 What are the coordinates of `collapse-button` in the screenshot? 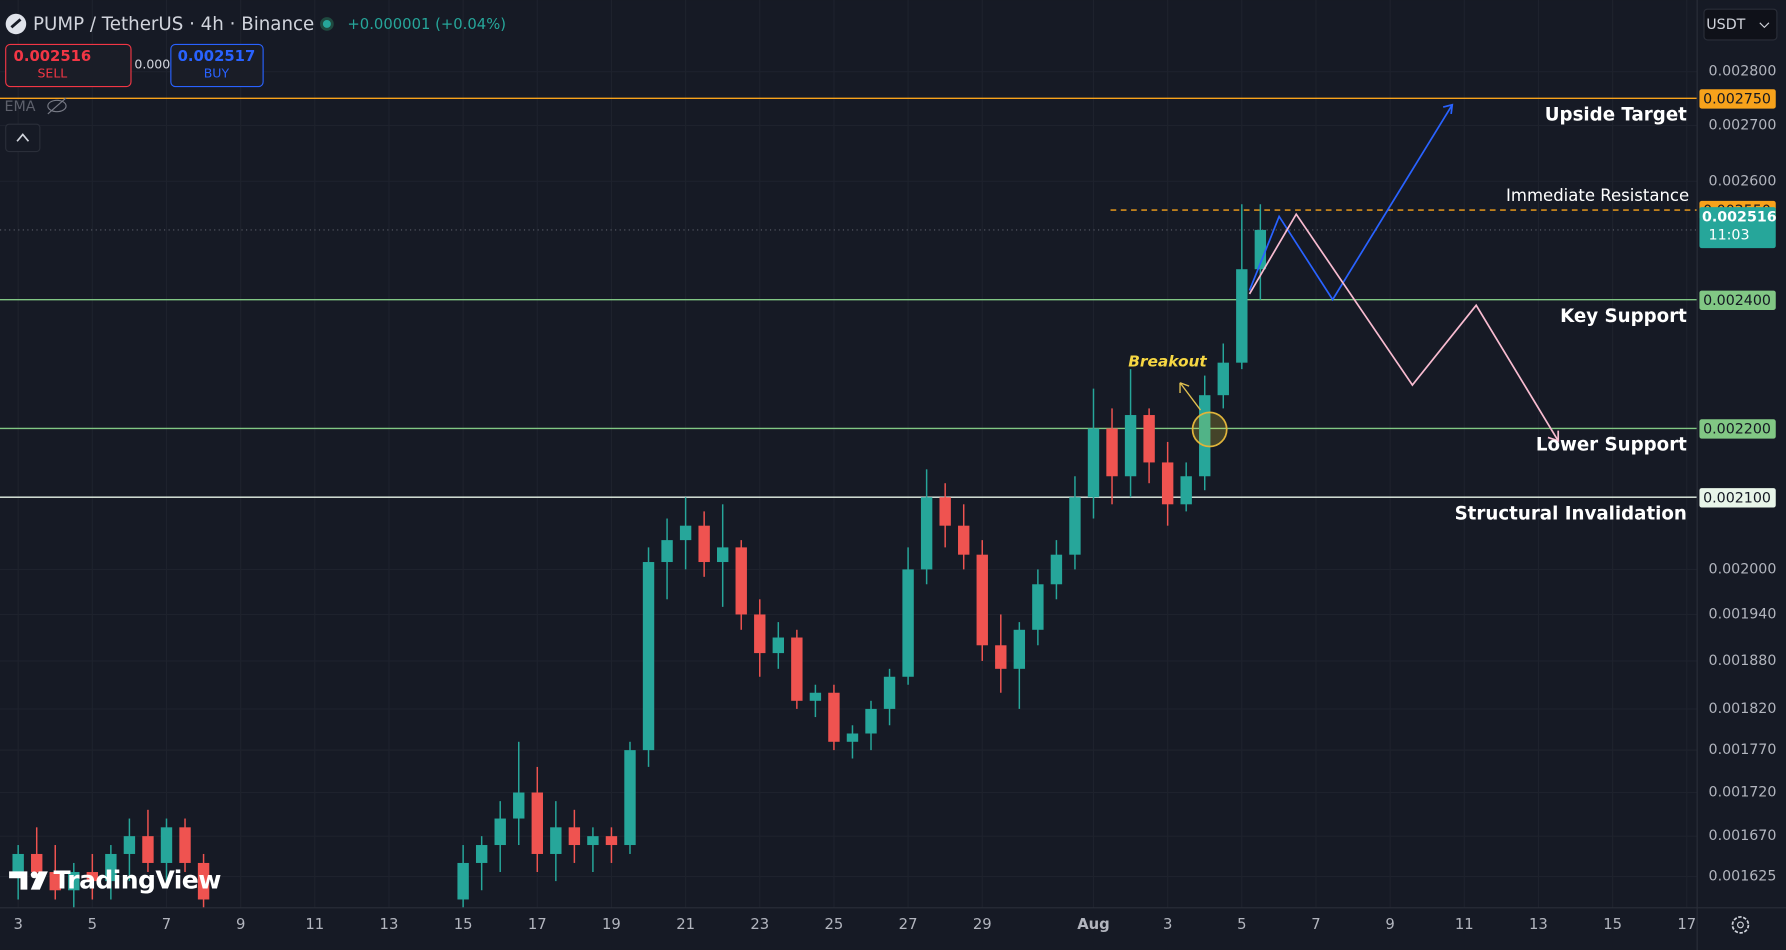 It's located at (23, 138).